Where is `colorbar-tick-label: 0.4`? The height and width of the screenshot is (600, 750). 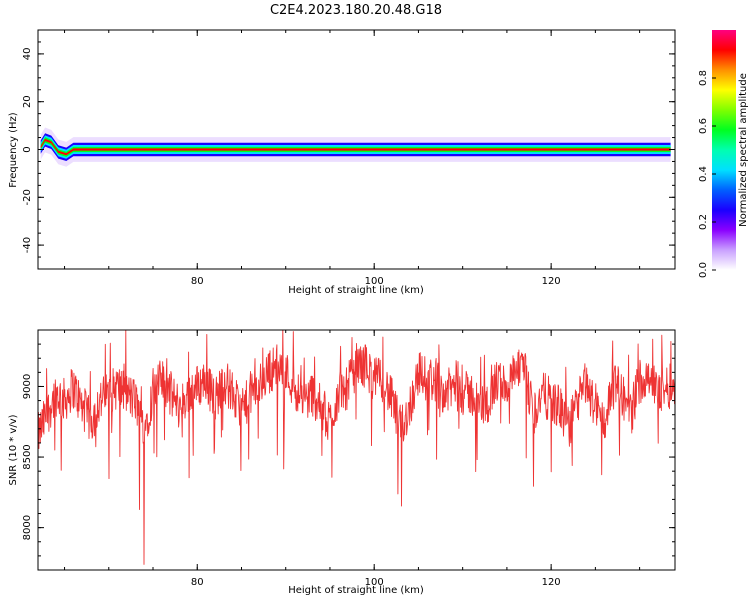
colorbar-tick-label: 0.4 is located at coordinates (703, 174).